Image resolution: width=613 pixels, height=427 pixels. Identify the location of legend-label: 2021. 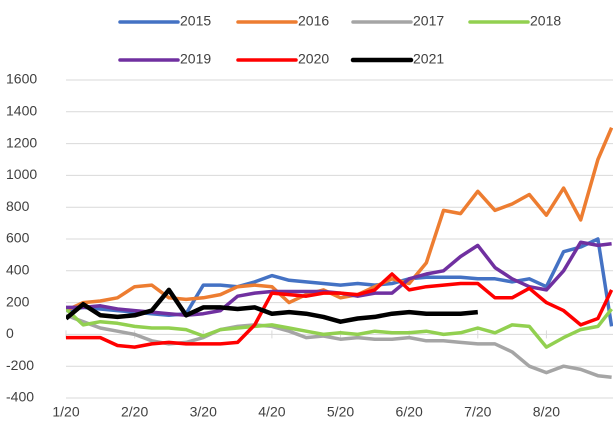
(428, 59).